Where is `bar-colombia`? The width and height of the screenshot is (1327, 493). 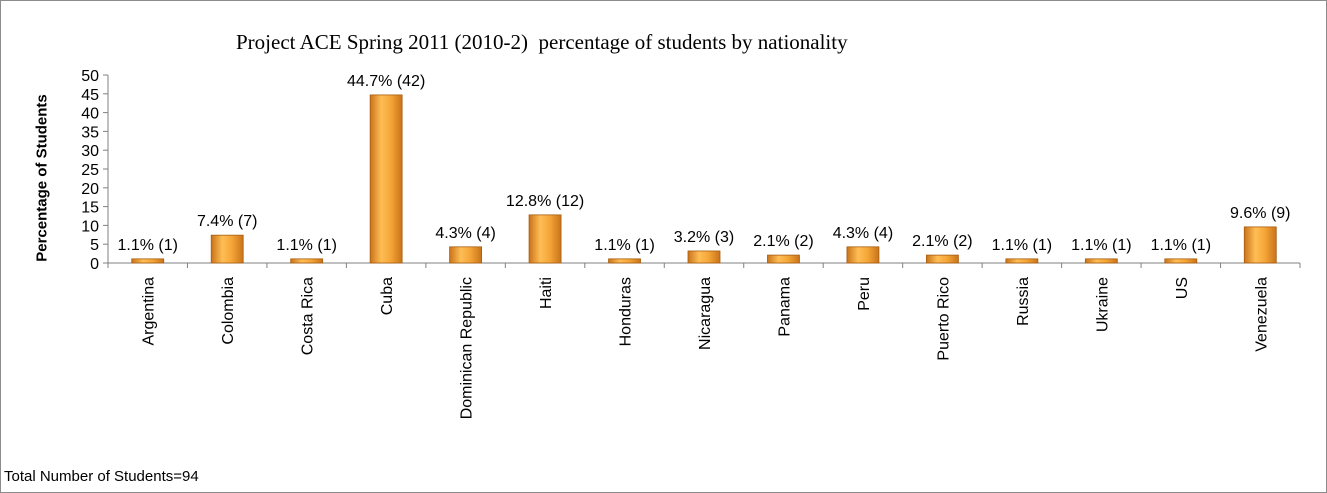 bar-colombia is located at coordinates (227, 249).